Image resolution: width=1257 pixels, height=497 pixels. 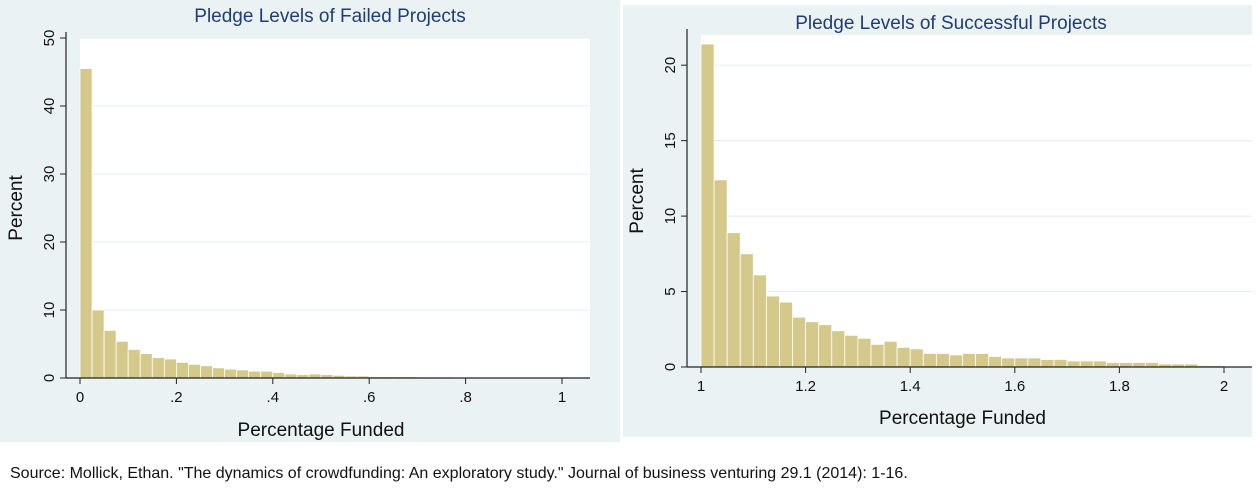 I want to click on x-tick-label: 0, so click(x=80, y=397).